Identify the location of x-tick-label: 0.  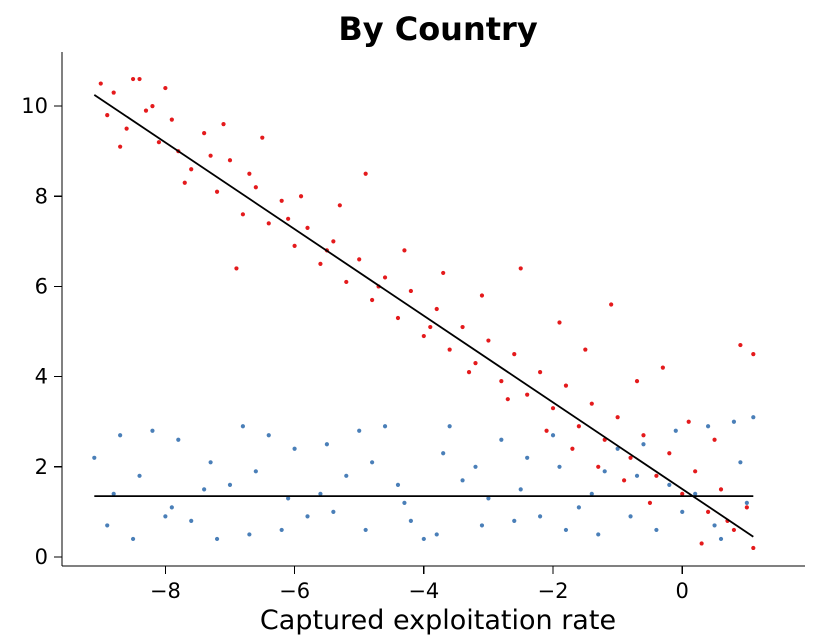
(682, 591).